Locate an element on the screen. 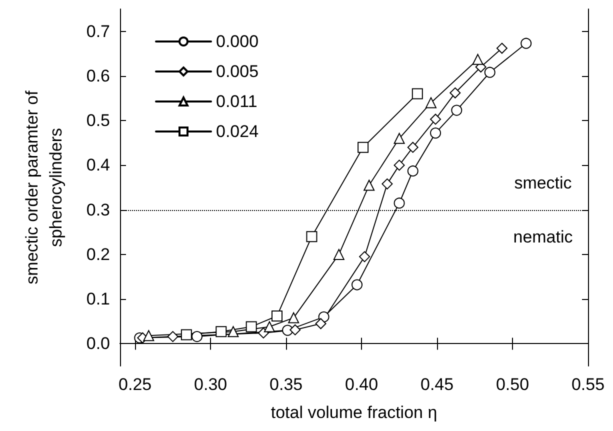  y-tick-label: 0.0 is located at coordinates (98, 344).